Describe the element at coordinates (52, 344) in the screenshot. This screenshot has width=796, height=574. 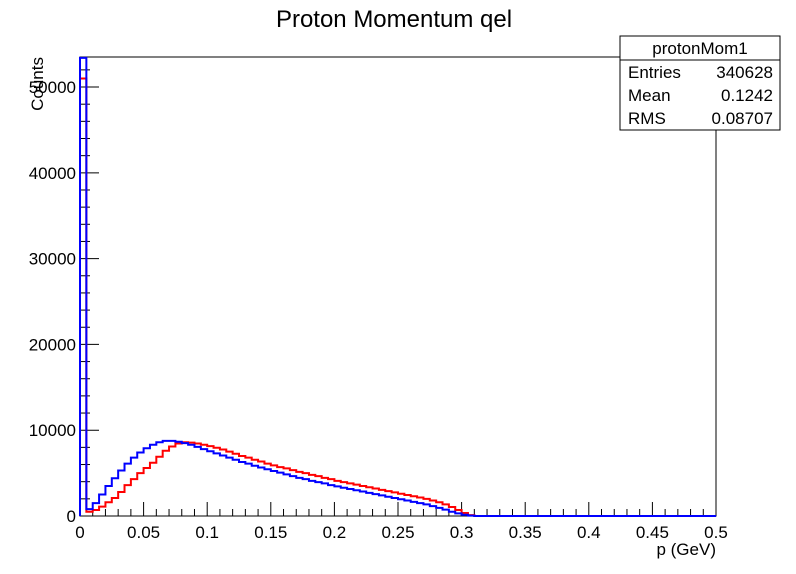
I see `y-tick-label: 20000` at that location.